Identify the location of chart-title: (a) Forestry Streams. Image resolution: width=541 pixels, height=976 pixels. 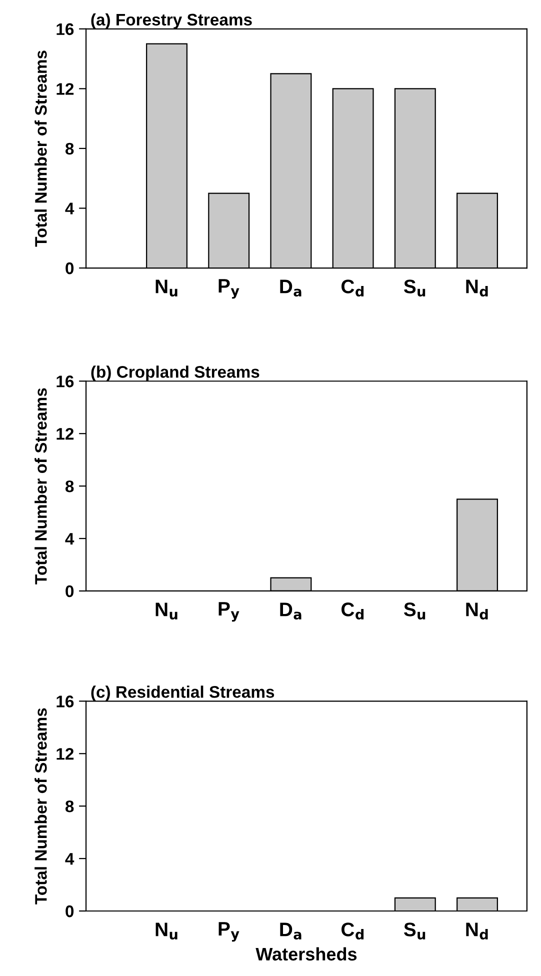
(171, 21).